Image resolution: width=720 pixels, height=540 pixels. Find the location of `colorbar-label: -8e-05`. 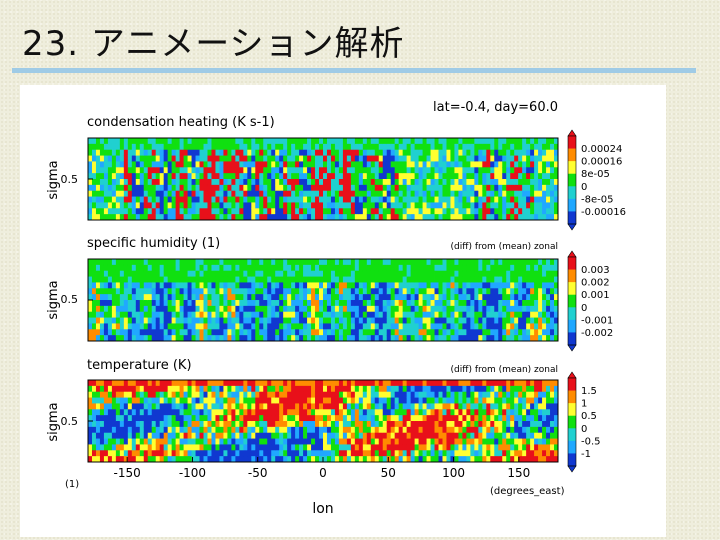

colorbar-label: -8e-05 is located at coordinates (597, 199).